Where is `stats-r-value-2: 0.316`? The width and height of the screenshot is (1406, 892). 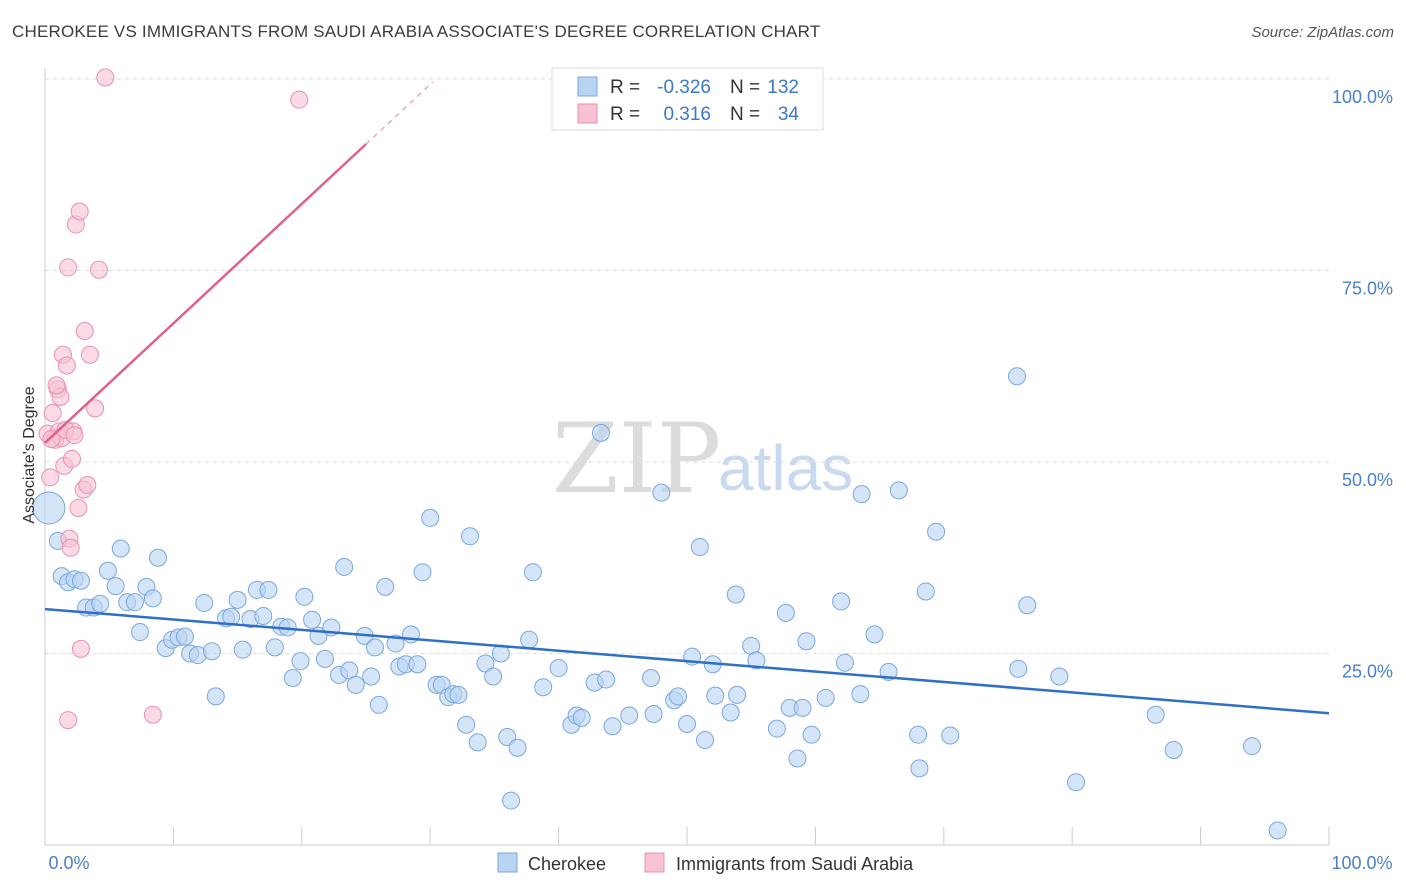 stats-r-value-2: 0.316 is located at coordinates (687, 114).